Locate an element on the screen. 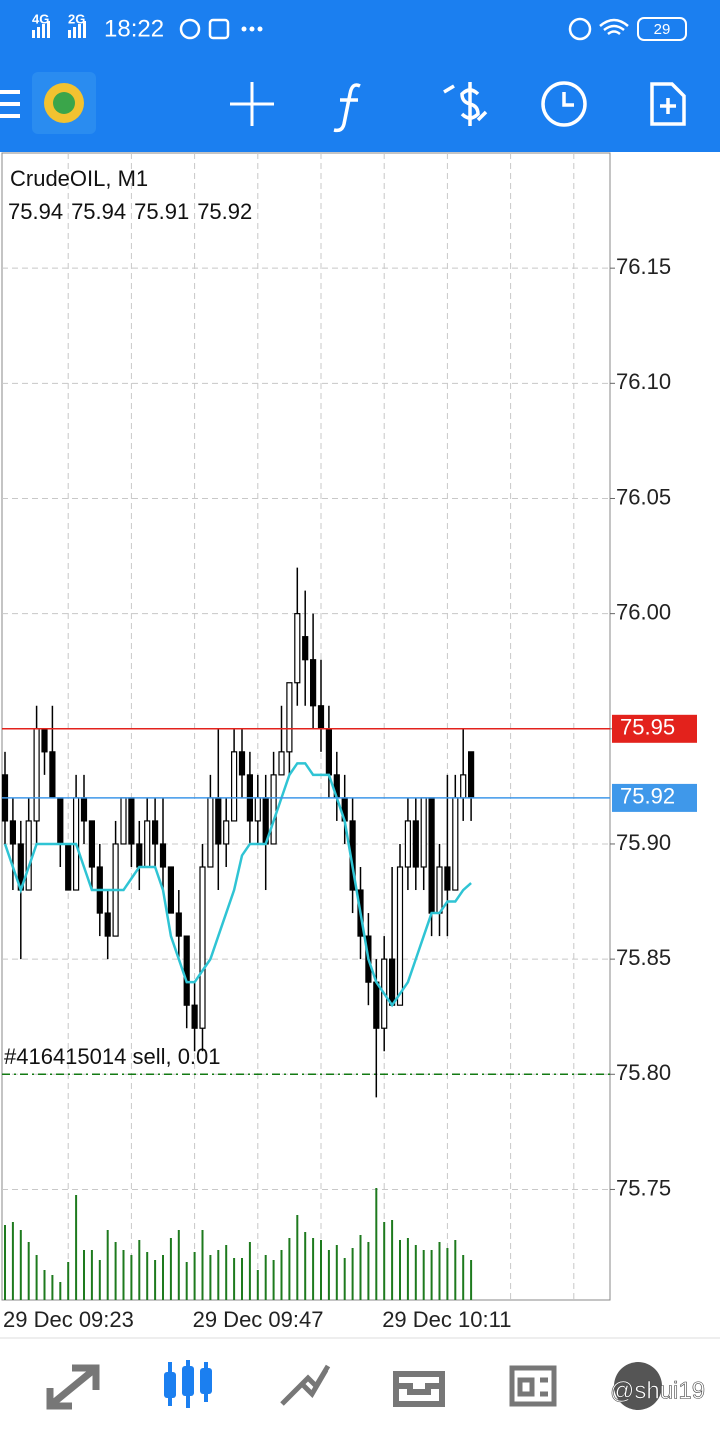 The width and height of the screenshot is (720, 1436). period-button is located at coordinates (564, 104).